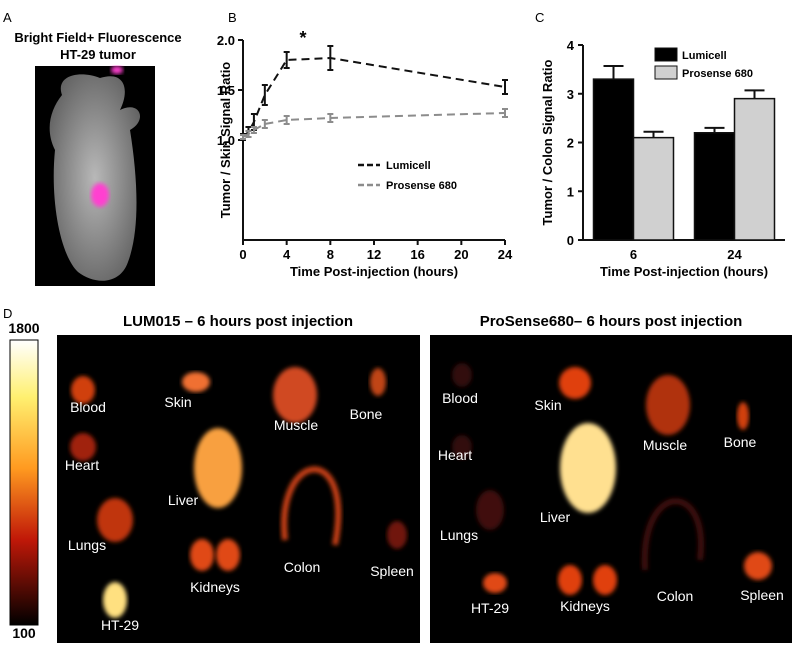 The width and height of the screenshot is (798, 648). I want to click on axis, so click(373, 140).